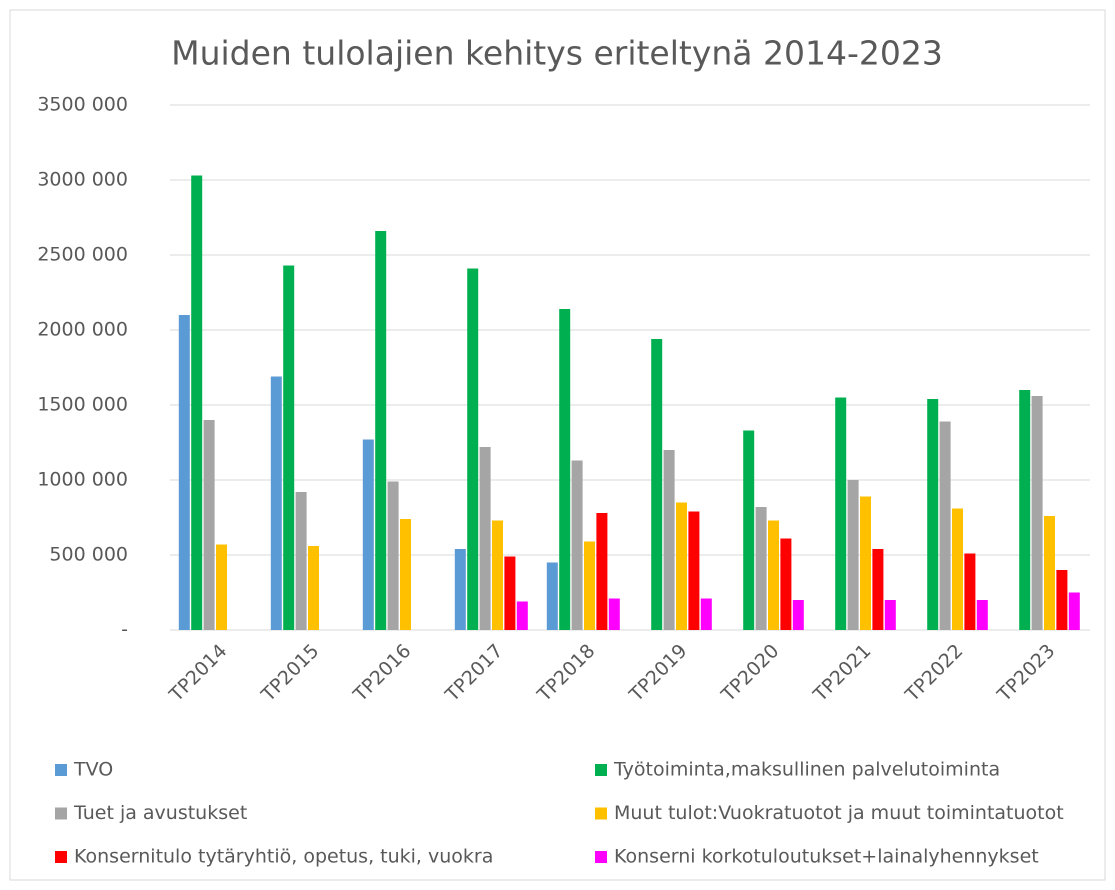 The image size is (1115, 890). What do you see at coordinates (88, 555) in the screenshot?
I see `y-tick-label: 500 000` at bounding box center [88, 555].